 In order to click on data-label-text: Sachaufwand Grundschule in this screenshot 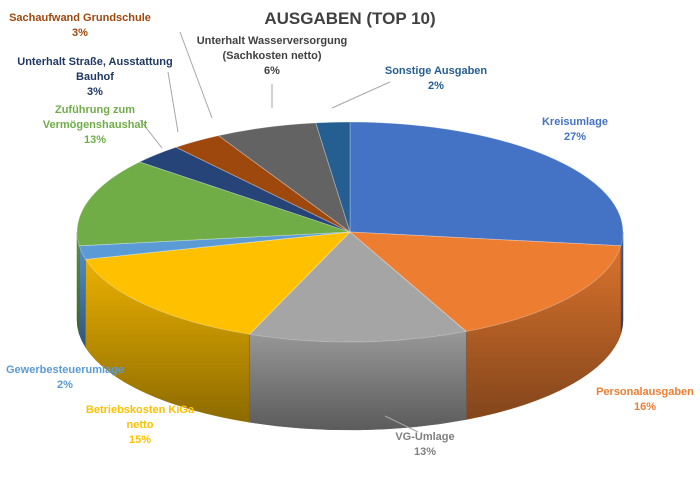, I will do `click(80, 18)`.